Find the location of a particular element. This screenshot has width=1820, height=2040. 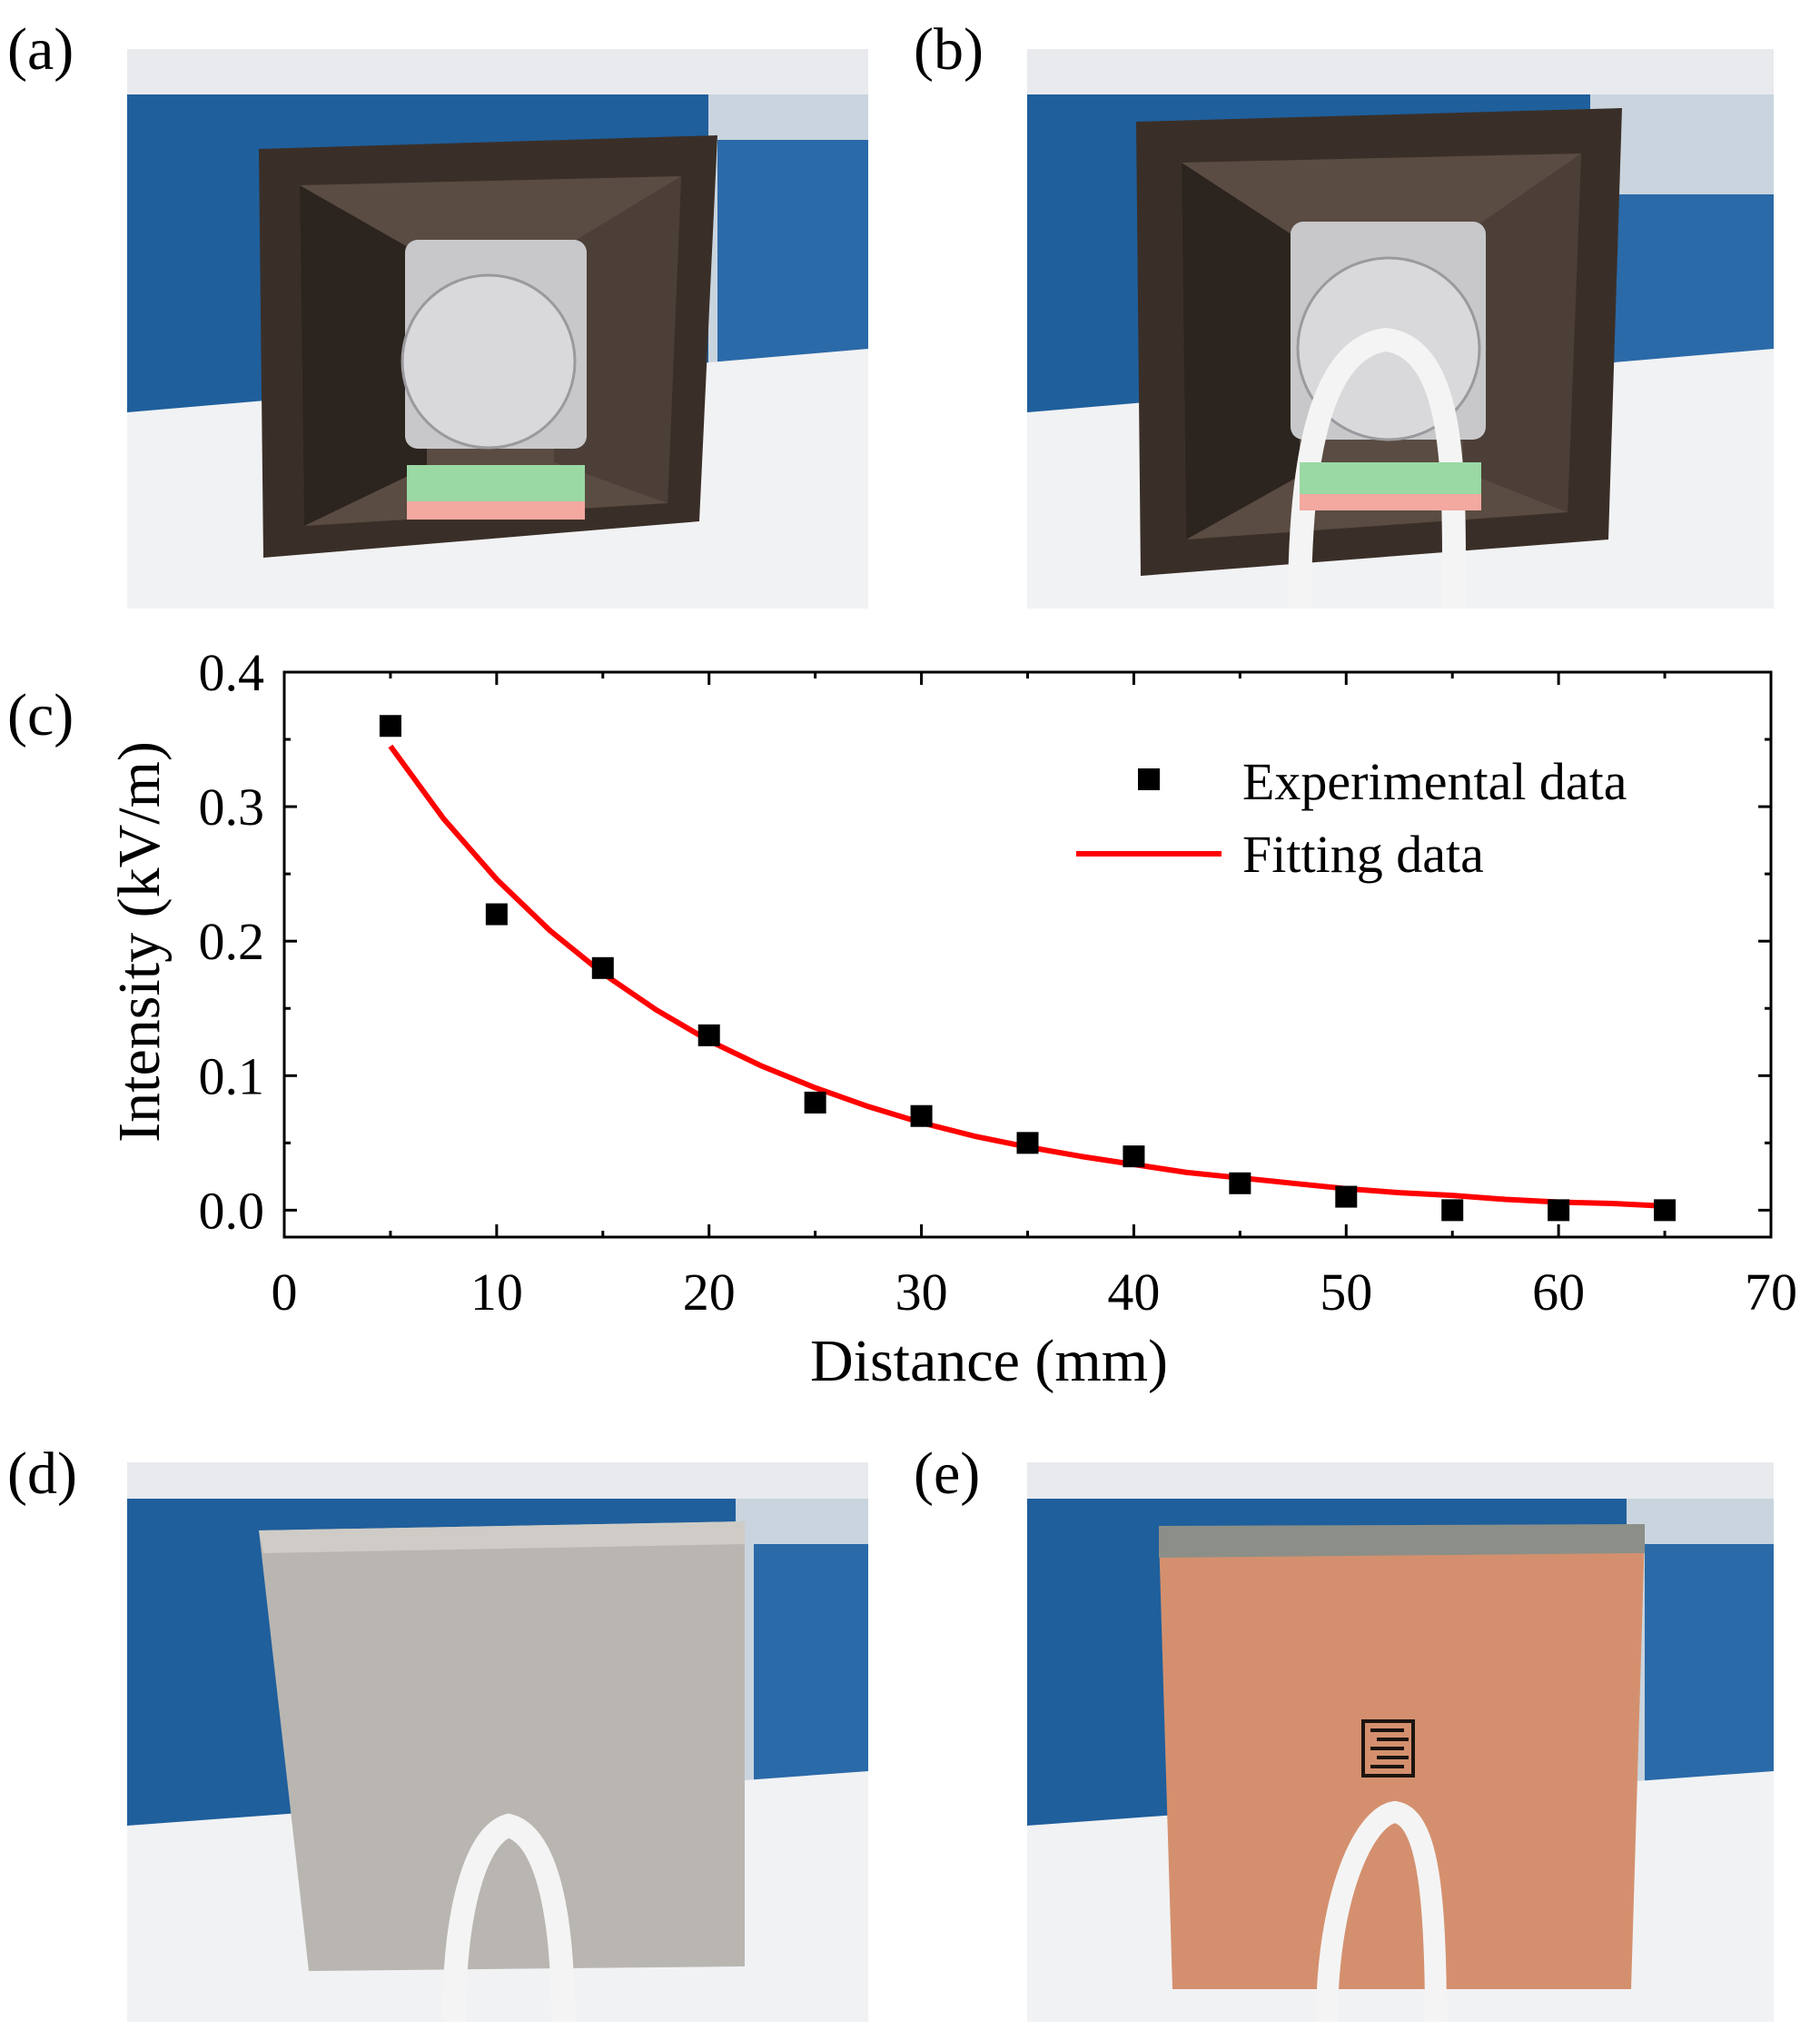

photo-e is located at coordinates (1400, 1742).